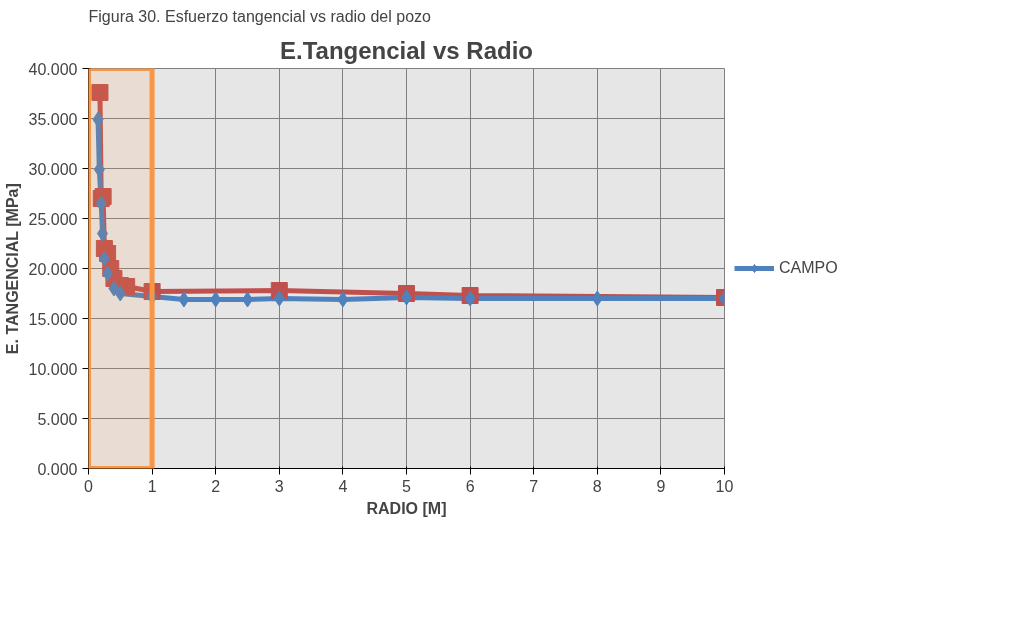 The image size is (1031, 624). What do you see at coordinates (152, 486) in the screenshot?
I see `x-tick-label: 1` at bounding box center [152, 486].